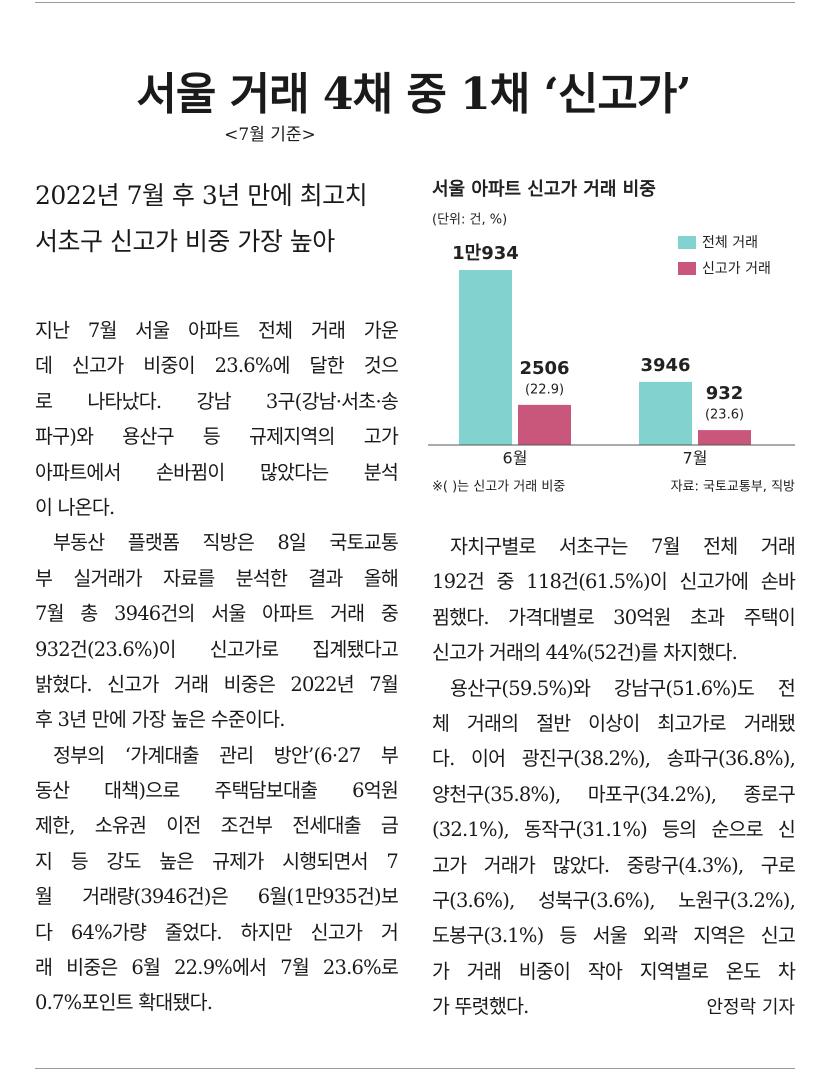 This screenshot has height=1080, width=827. What do you see at coordinates (544, 189) in the screenshot?
I see `chart-title: 서울 아파트 신고가 거래 비중` at bounding box center [544, 189].